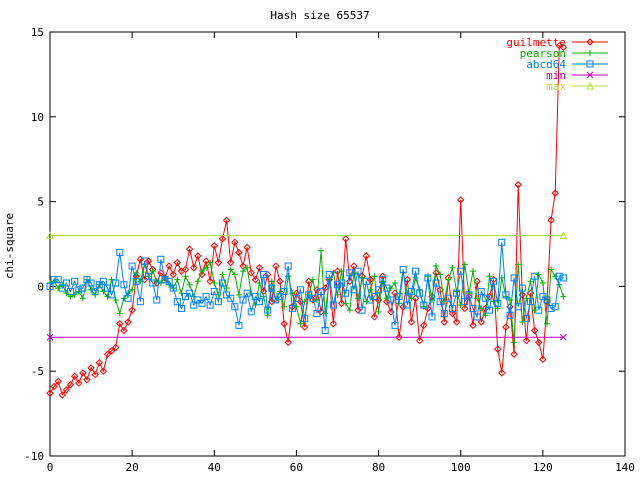 The width and height of the screenshot is (640, 480). I want to click on x-tick-label: 0, so click(50, 467).